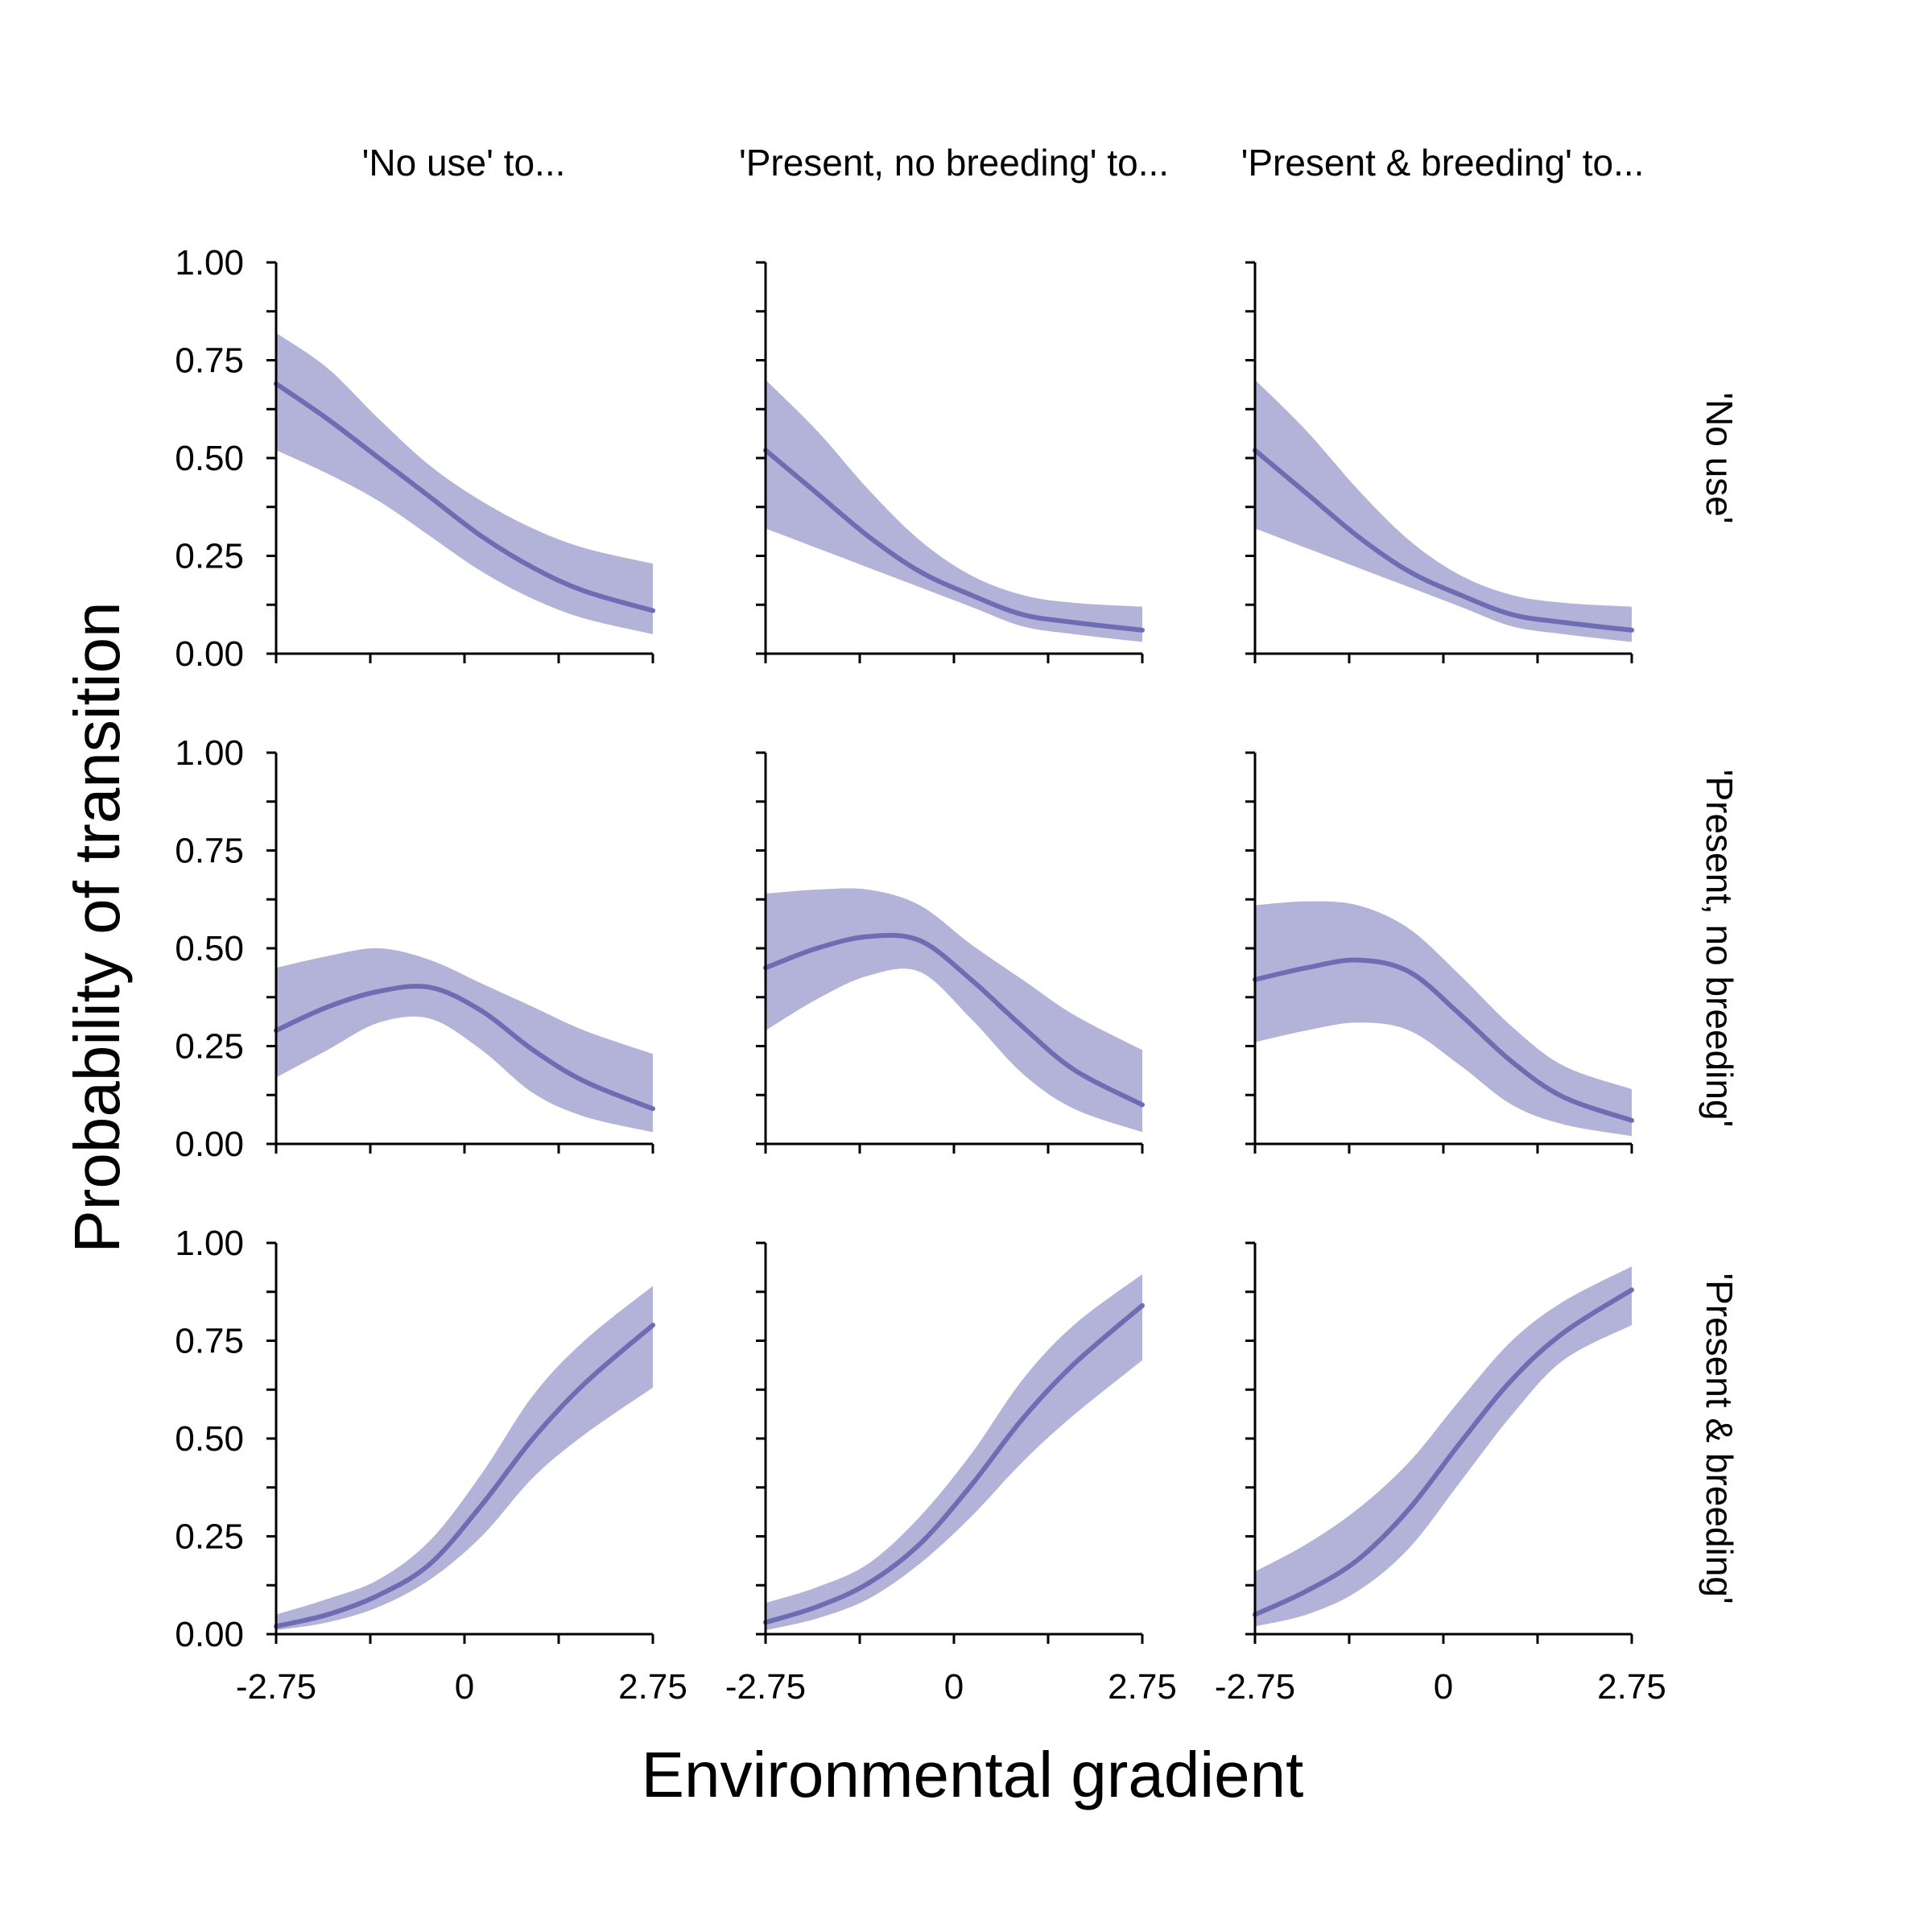 This screenshot has width=1932, height=1932. I want to click on panel-r2-c2, so click(950, 952).